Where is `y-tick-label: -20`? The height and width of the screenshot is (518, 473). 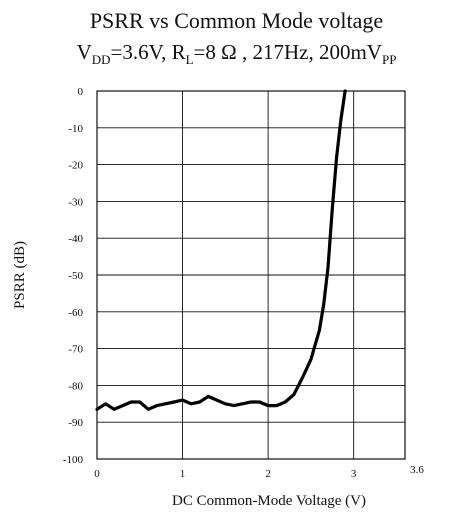 y-tick-label: -20 is located at coordinates (75, 166).